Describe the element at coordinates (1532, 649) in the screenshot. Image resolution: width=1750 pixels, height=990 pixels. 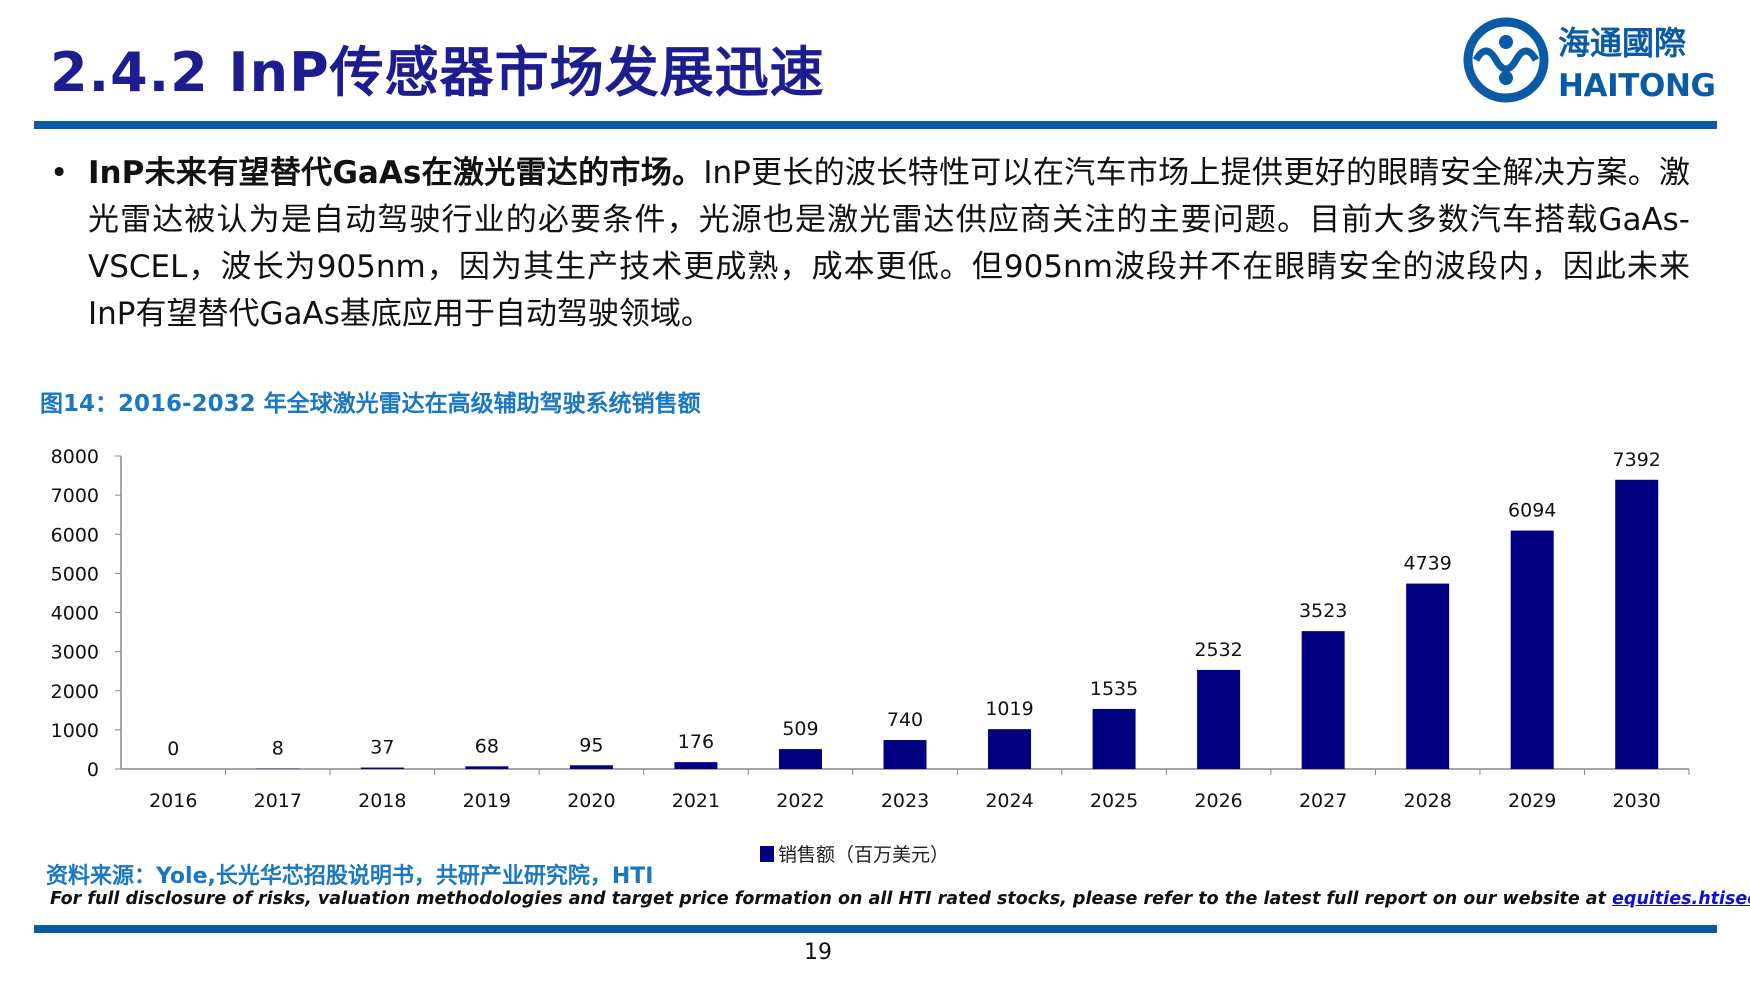
I see `bar-2029` at that location.